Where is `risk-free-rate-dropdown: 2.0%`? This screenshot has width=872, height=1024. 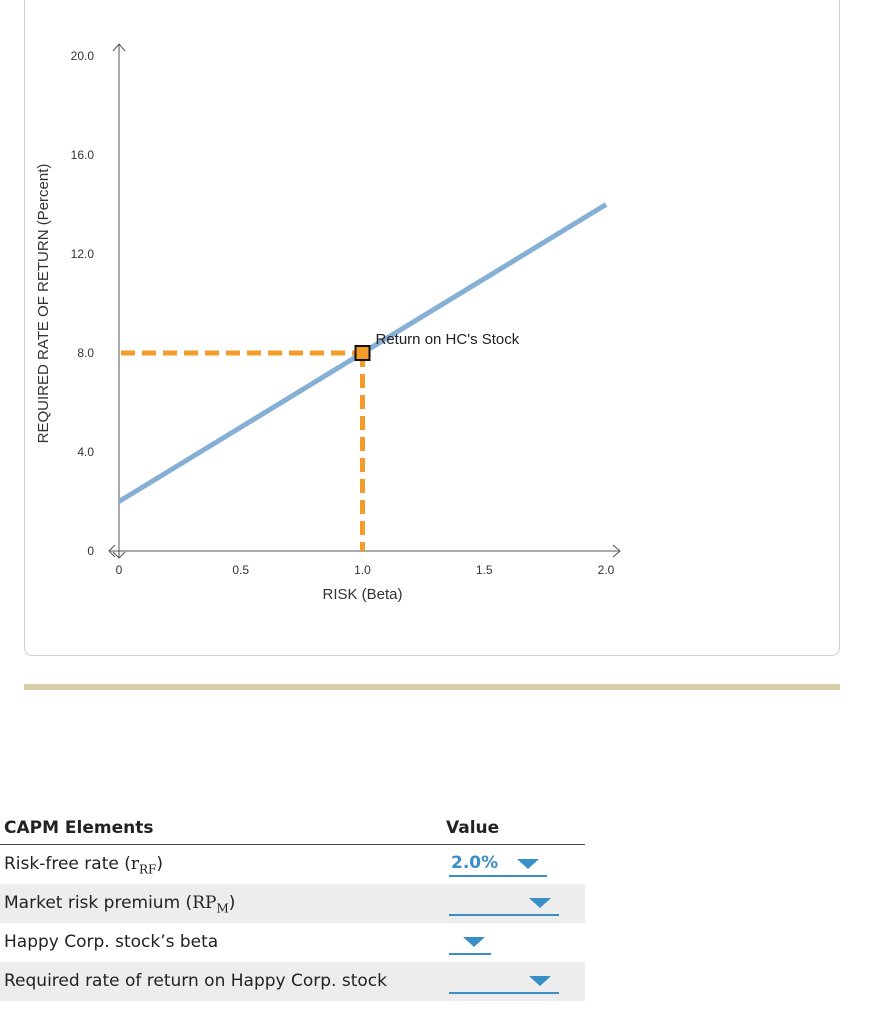 risk-free-rate-dropdown: 2.0% is located at coordinates (498, 864).